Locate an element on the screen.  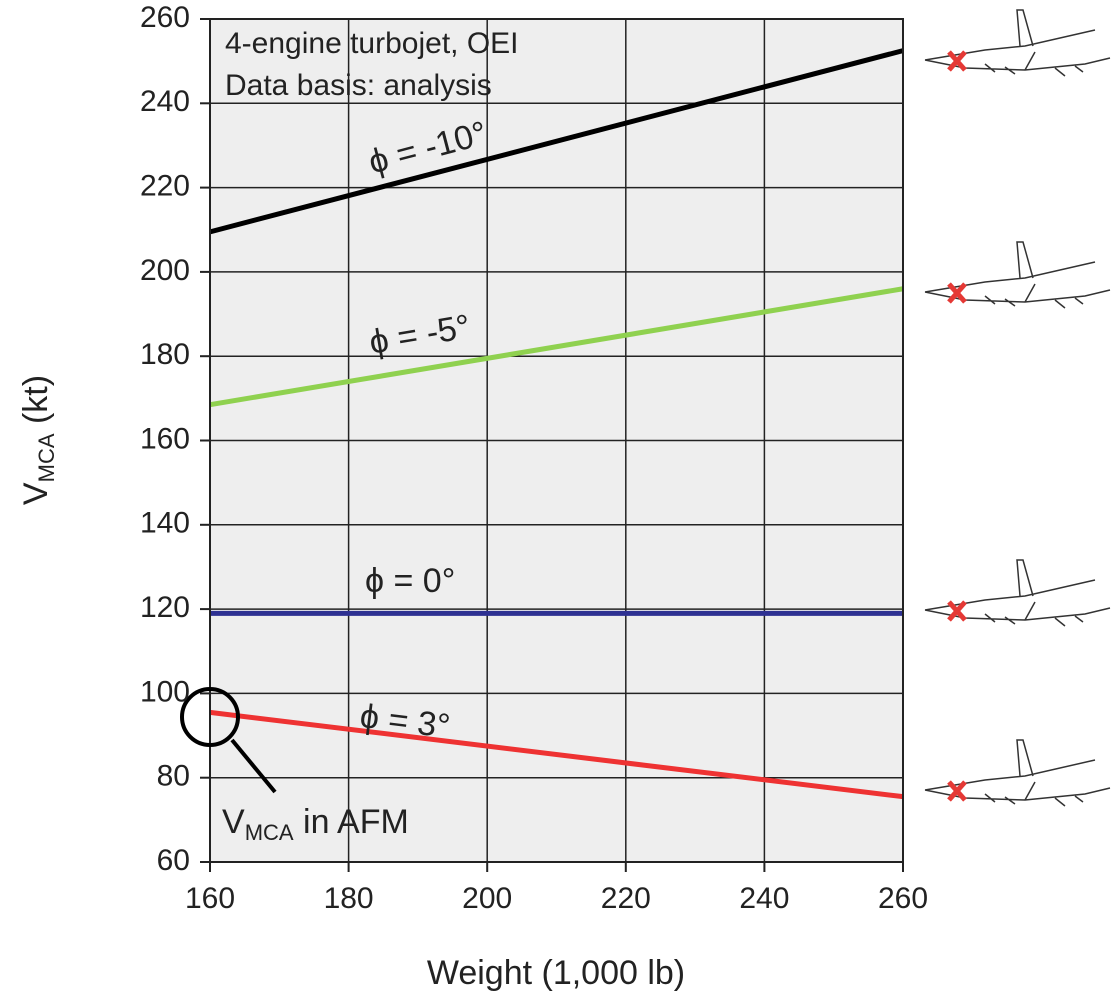
afm-label-sub: MCA is located at coordinates (269, 832).